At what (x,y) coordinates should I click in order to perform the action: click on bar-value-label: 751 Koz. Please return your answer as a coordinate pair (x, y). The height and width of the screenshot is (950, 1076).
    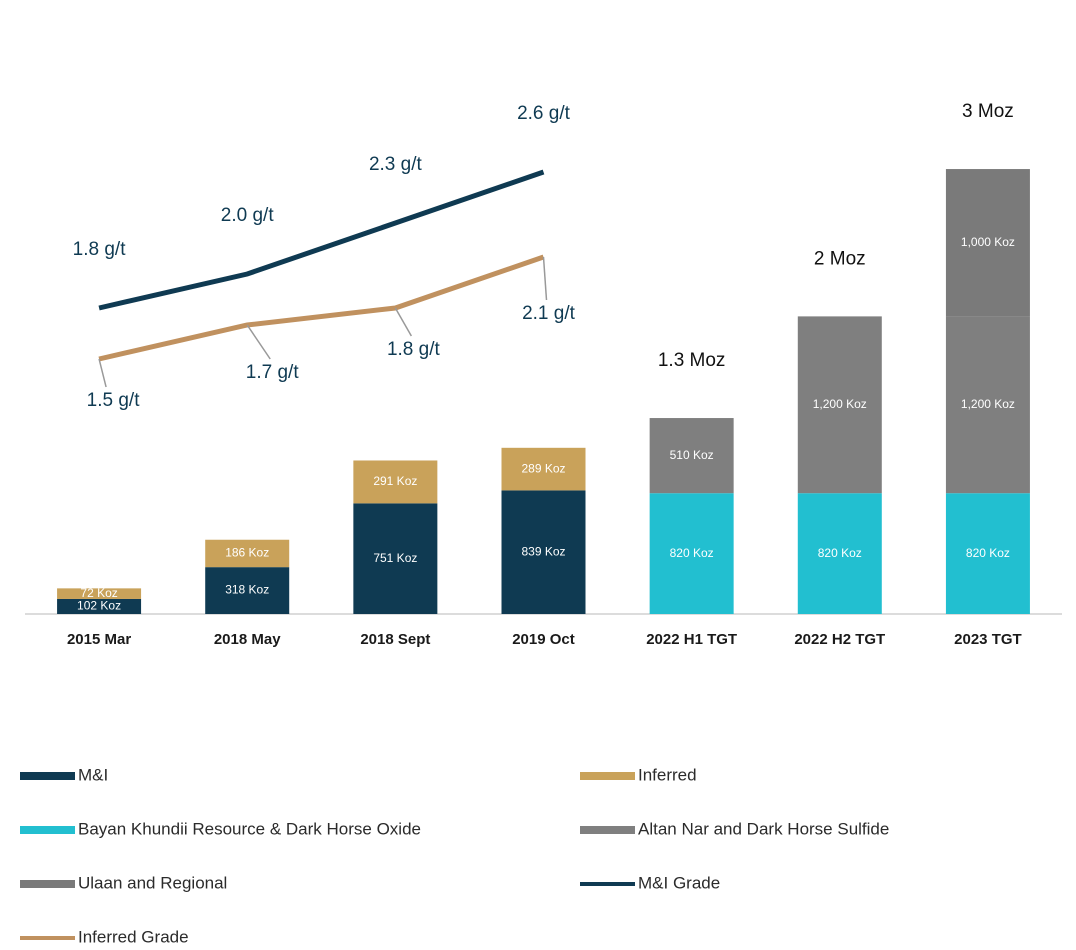
    Looking at the image, I should click on (395, 558).